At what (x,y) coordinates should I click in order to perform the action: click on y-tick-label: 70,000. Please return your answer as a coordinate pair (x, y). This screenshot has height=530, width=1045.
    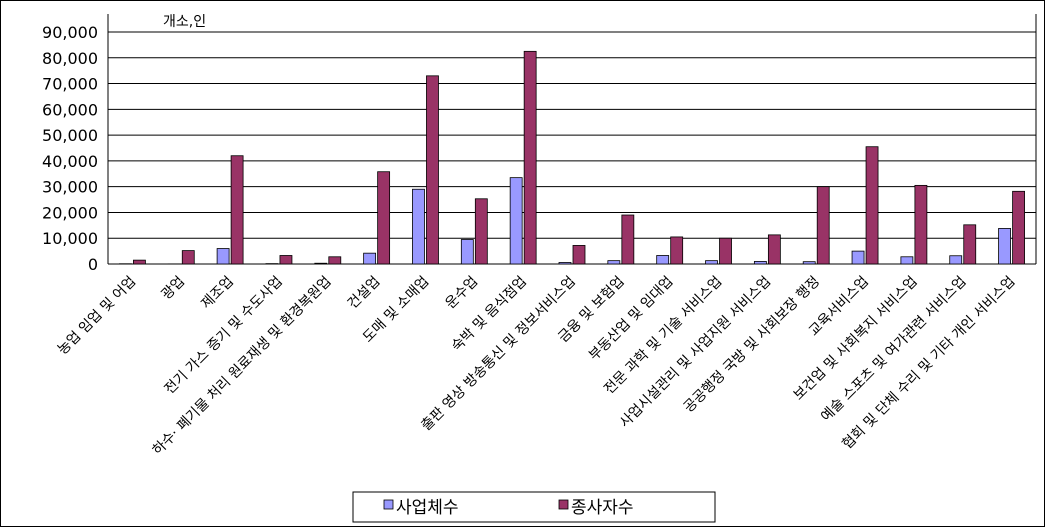
    Looking at the image, I should click on (70, 84).